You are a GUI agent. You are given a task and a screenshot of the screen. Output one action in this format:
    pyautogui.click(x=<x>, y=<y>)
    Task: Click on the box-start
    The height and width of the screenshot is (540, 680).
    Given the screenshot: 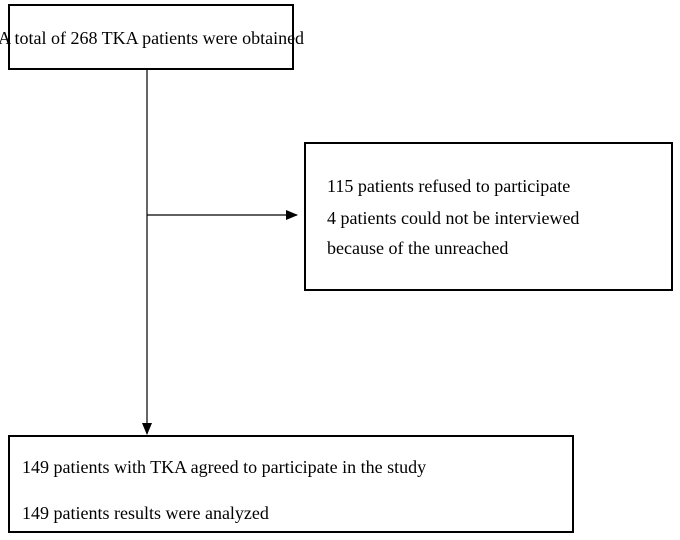 What is the action you would take?
    pyautogui.click(x=151, y=37)
    